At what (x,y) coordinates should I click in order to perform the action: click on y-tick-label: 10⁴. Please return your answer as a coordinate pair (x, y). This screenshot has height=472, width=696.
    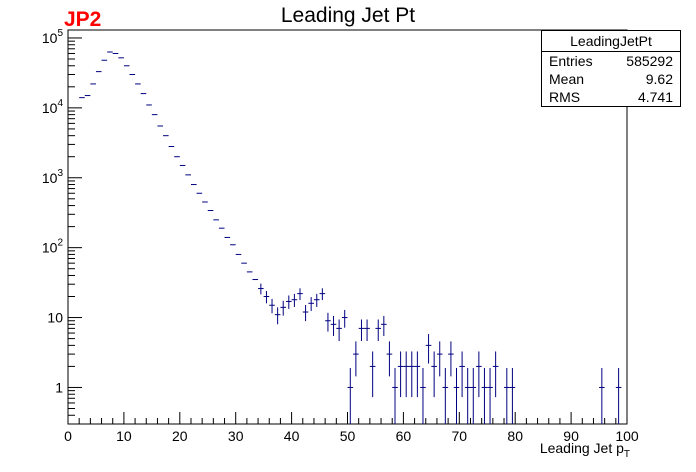
    Looking at the image, I should click on (53, 107).